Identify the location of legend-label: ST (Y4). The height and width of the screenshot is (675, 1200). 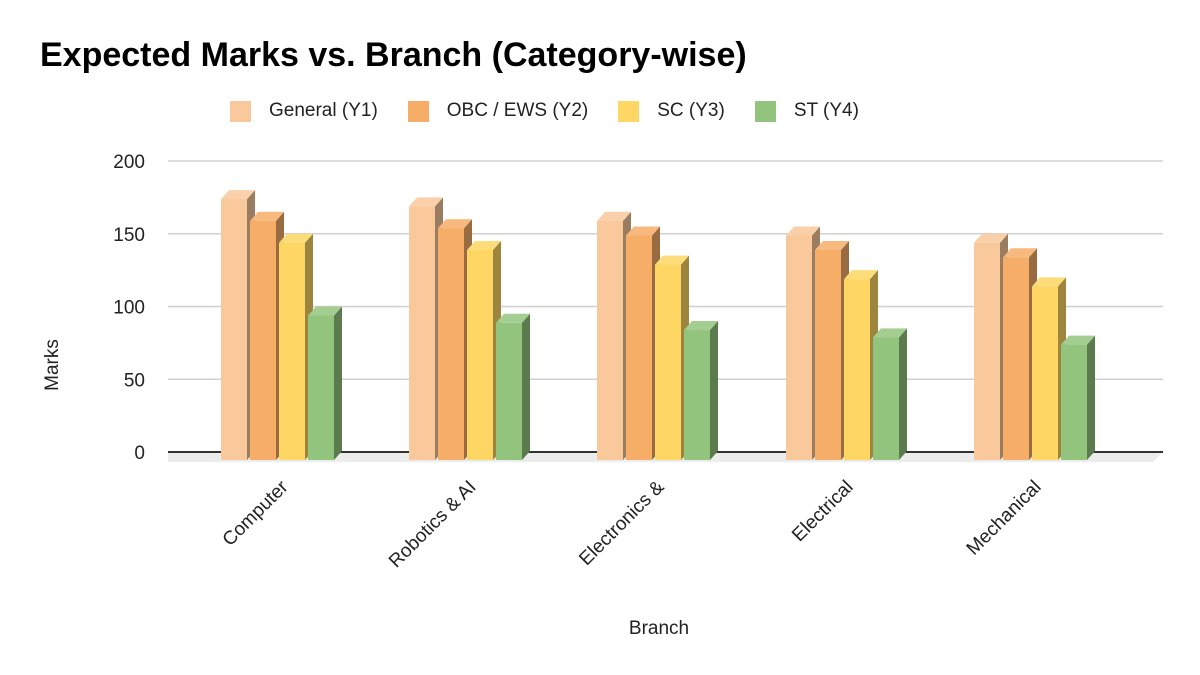
(826, 110).